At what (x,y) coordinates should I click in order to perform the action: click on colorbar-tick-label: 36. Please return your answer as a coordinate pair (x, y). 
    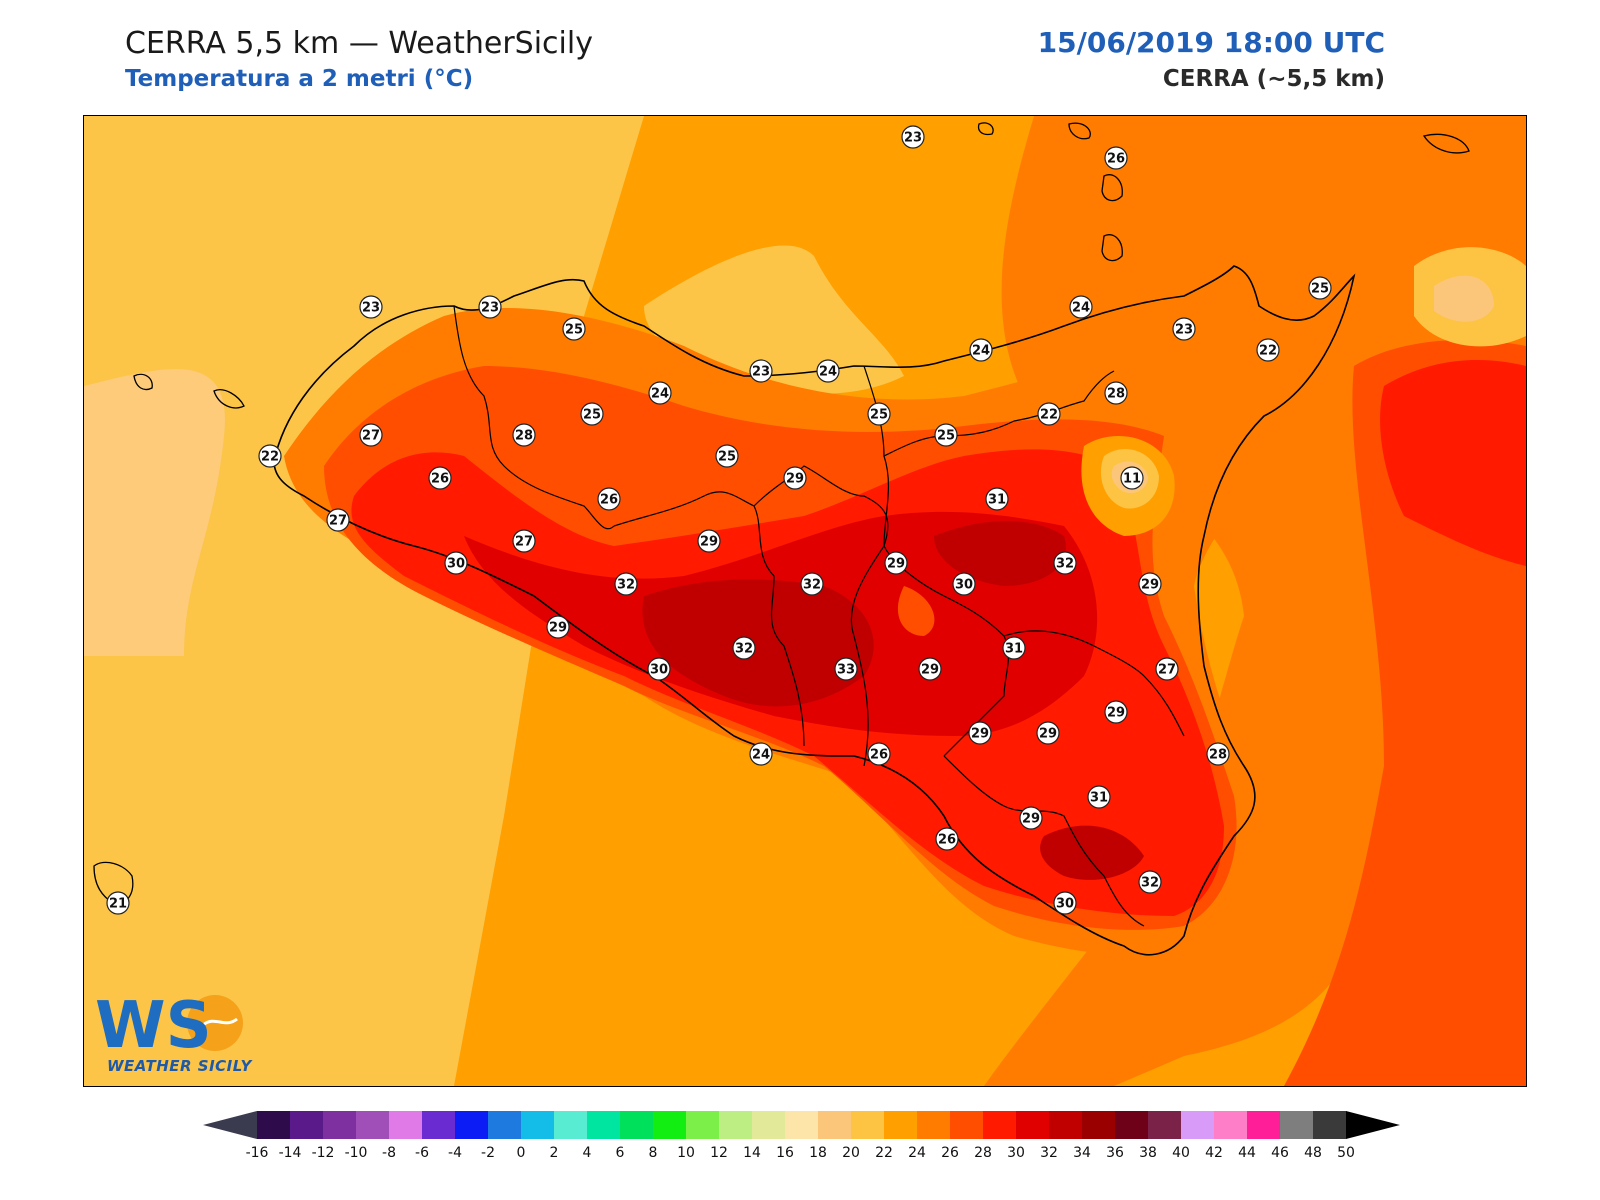
    Looking at the image, I should click on (1115, 1153).